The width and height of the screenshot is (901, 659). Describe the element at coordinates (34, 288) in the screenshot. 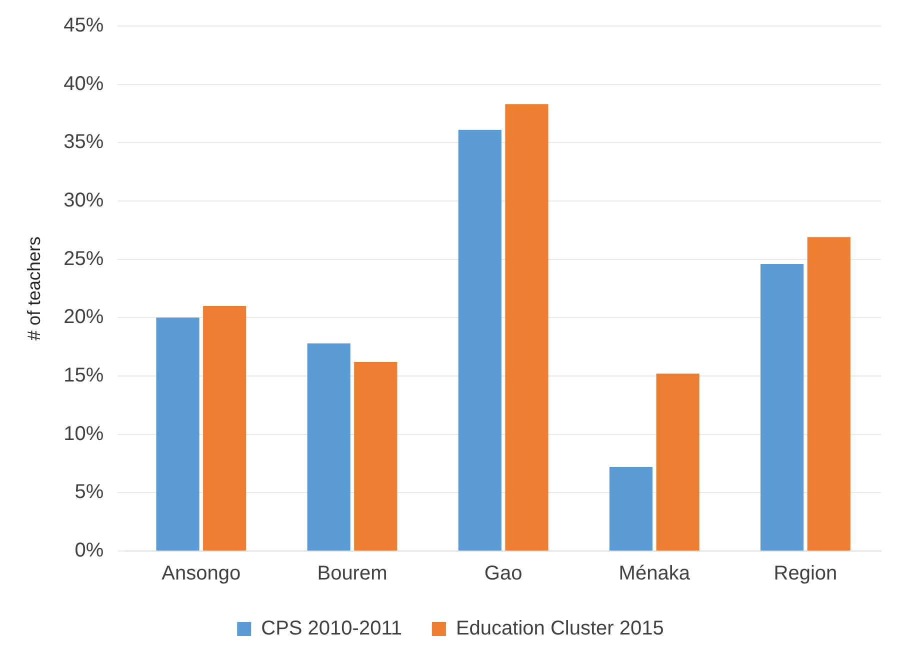

I see `y-axis-title: # of teachers` at that location.